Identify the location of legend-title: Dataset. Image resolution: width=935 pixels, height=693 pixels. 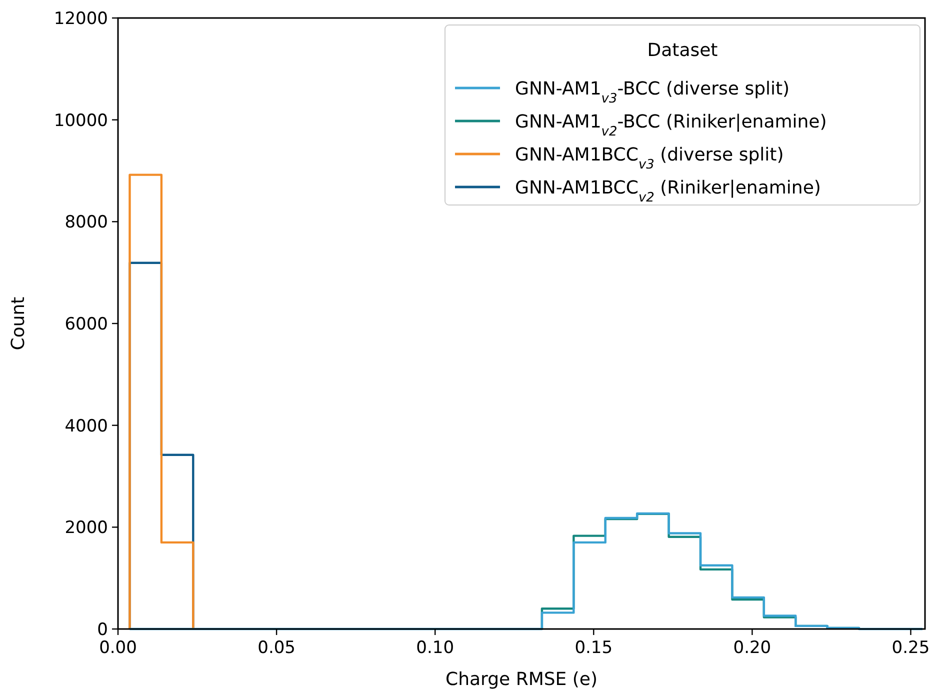
(682, 50).